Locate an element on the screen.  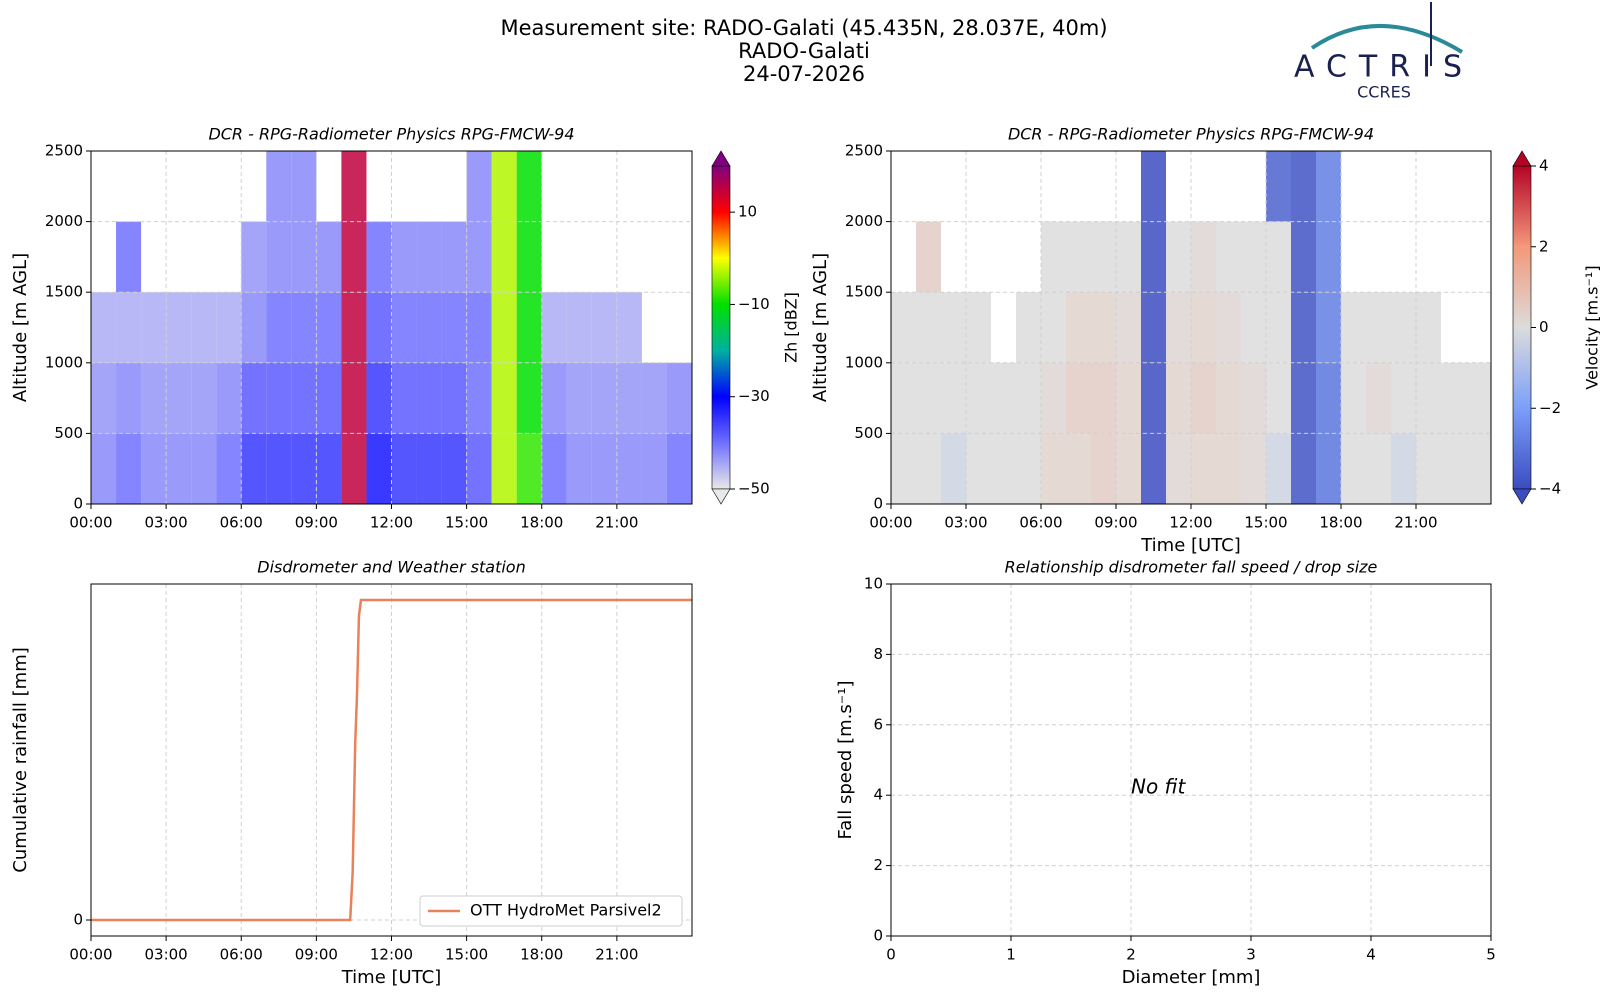
colorbar-tick-label: −10 is located at coordinates (754, 304).